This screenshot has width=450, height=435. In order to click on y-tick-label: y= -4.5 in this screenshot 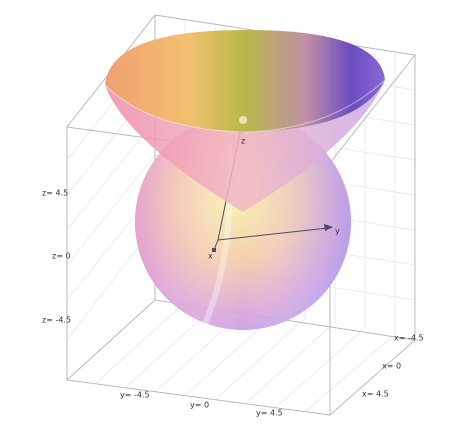, I will do `click(135, 395)`.